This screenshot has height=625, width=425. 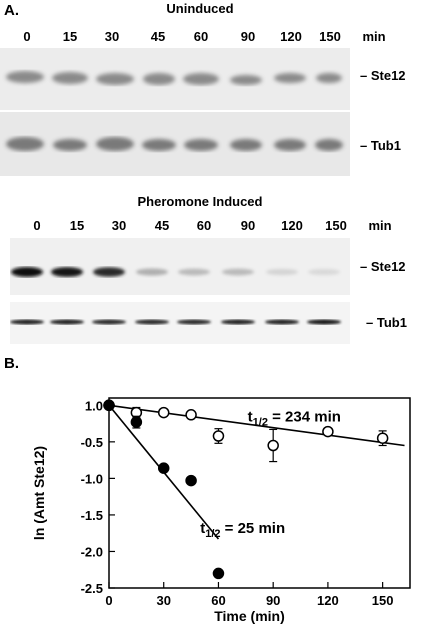 What do you see at coordinates (11, 363) in the screenshot?
I see `panel-b-label: B.` at bounding box center [11, 363].